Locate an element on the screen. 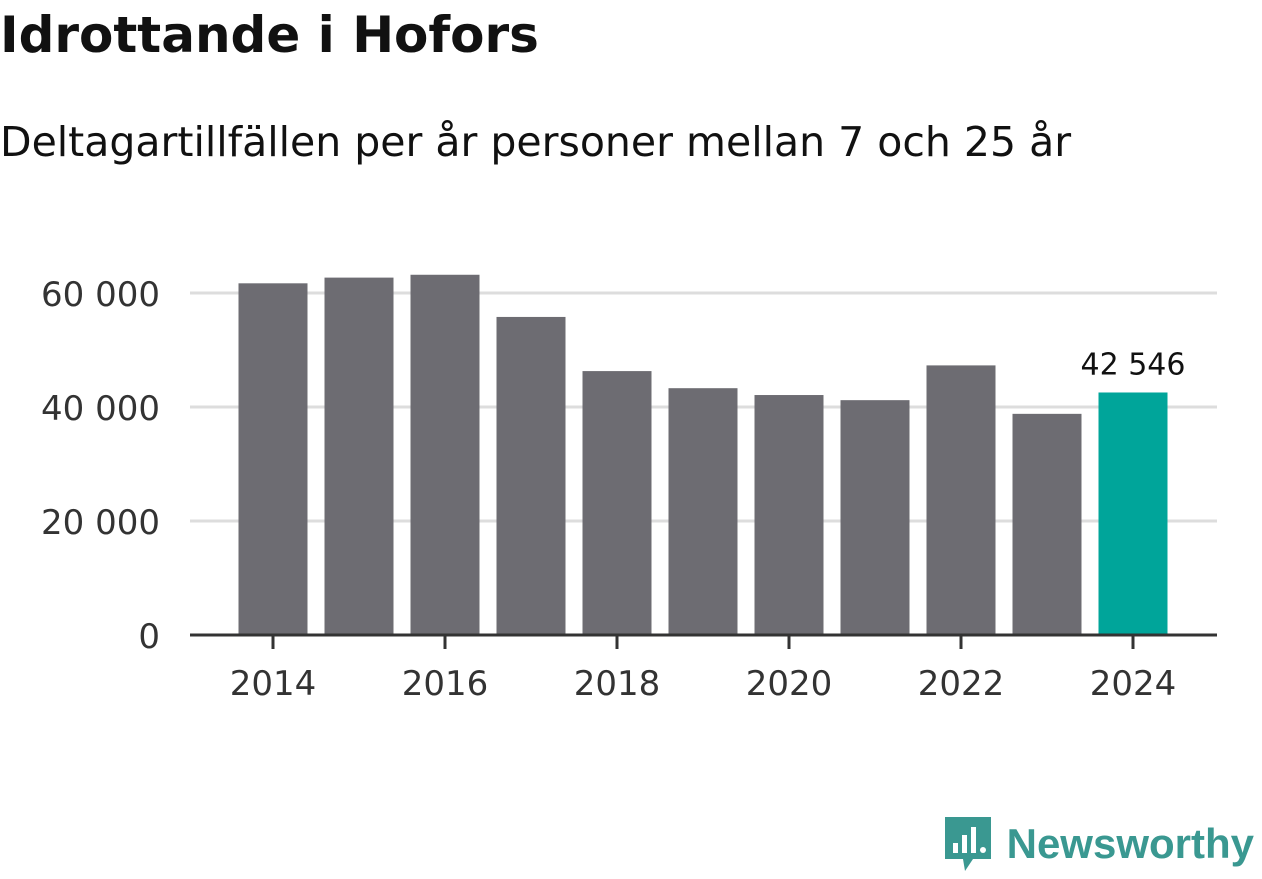 Image resolution: width=1262 pixels, height=879 pixels. bar-2016 is located at coordinates (445, 454).